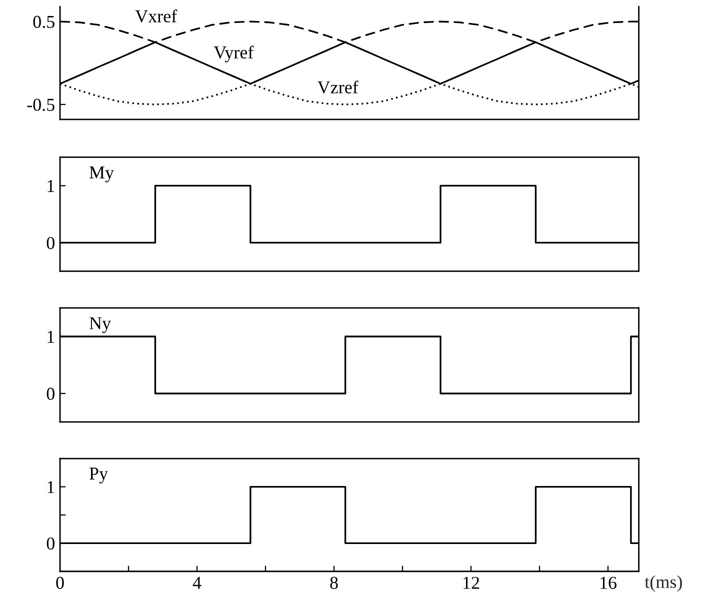 The image size is (702, 600). I want to click on text: My, so click(101, 174).